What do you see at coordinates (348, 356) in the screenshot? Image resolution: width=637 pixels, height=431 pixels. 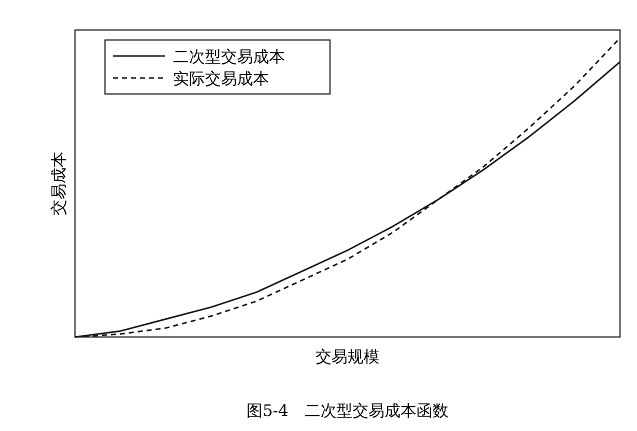 I see `x-axis-title: 交易规模` at bounding box center [348, 356].